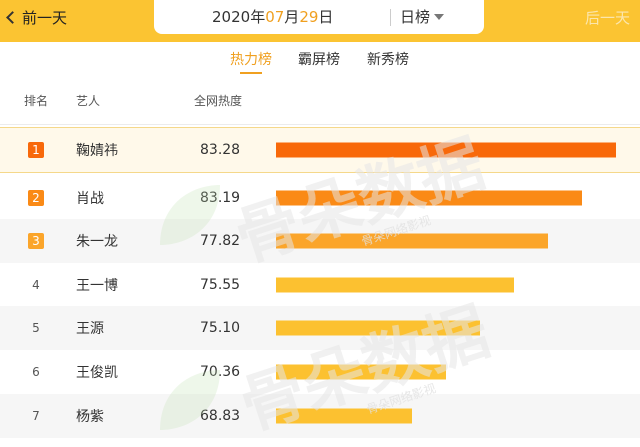 The image size is (640, 447). I want to click on rank-badge: 2, so click(36, 198).